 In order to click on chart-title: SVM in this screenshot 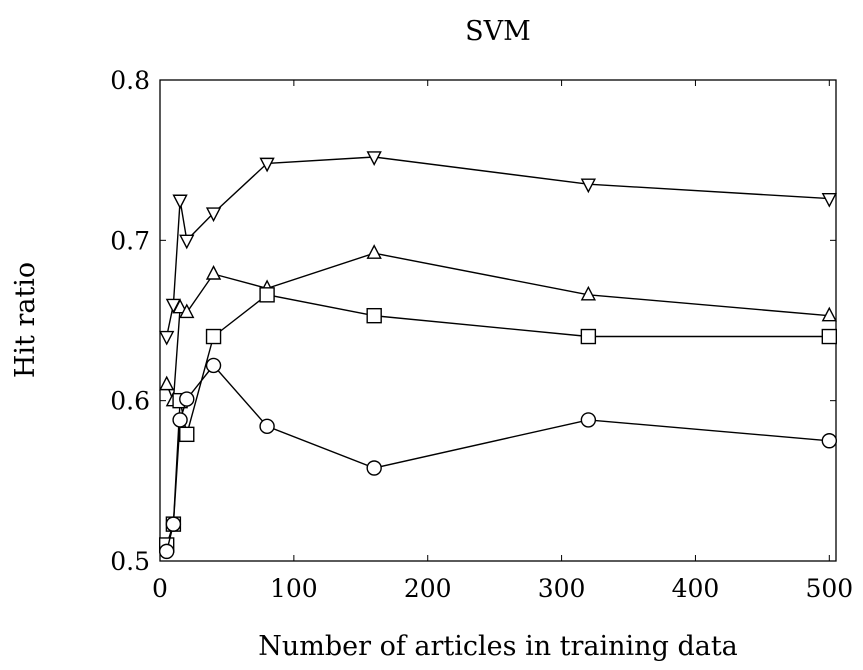, I will do `click(498, 31)`.